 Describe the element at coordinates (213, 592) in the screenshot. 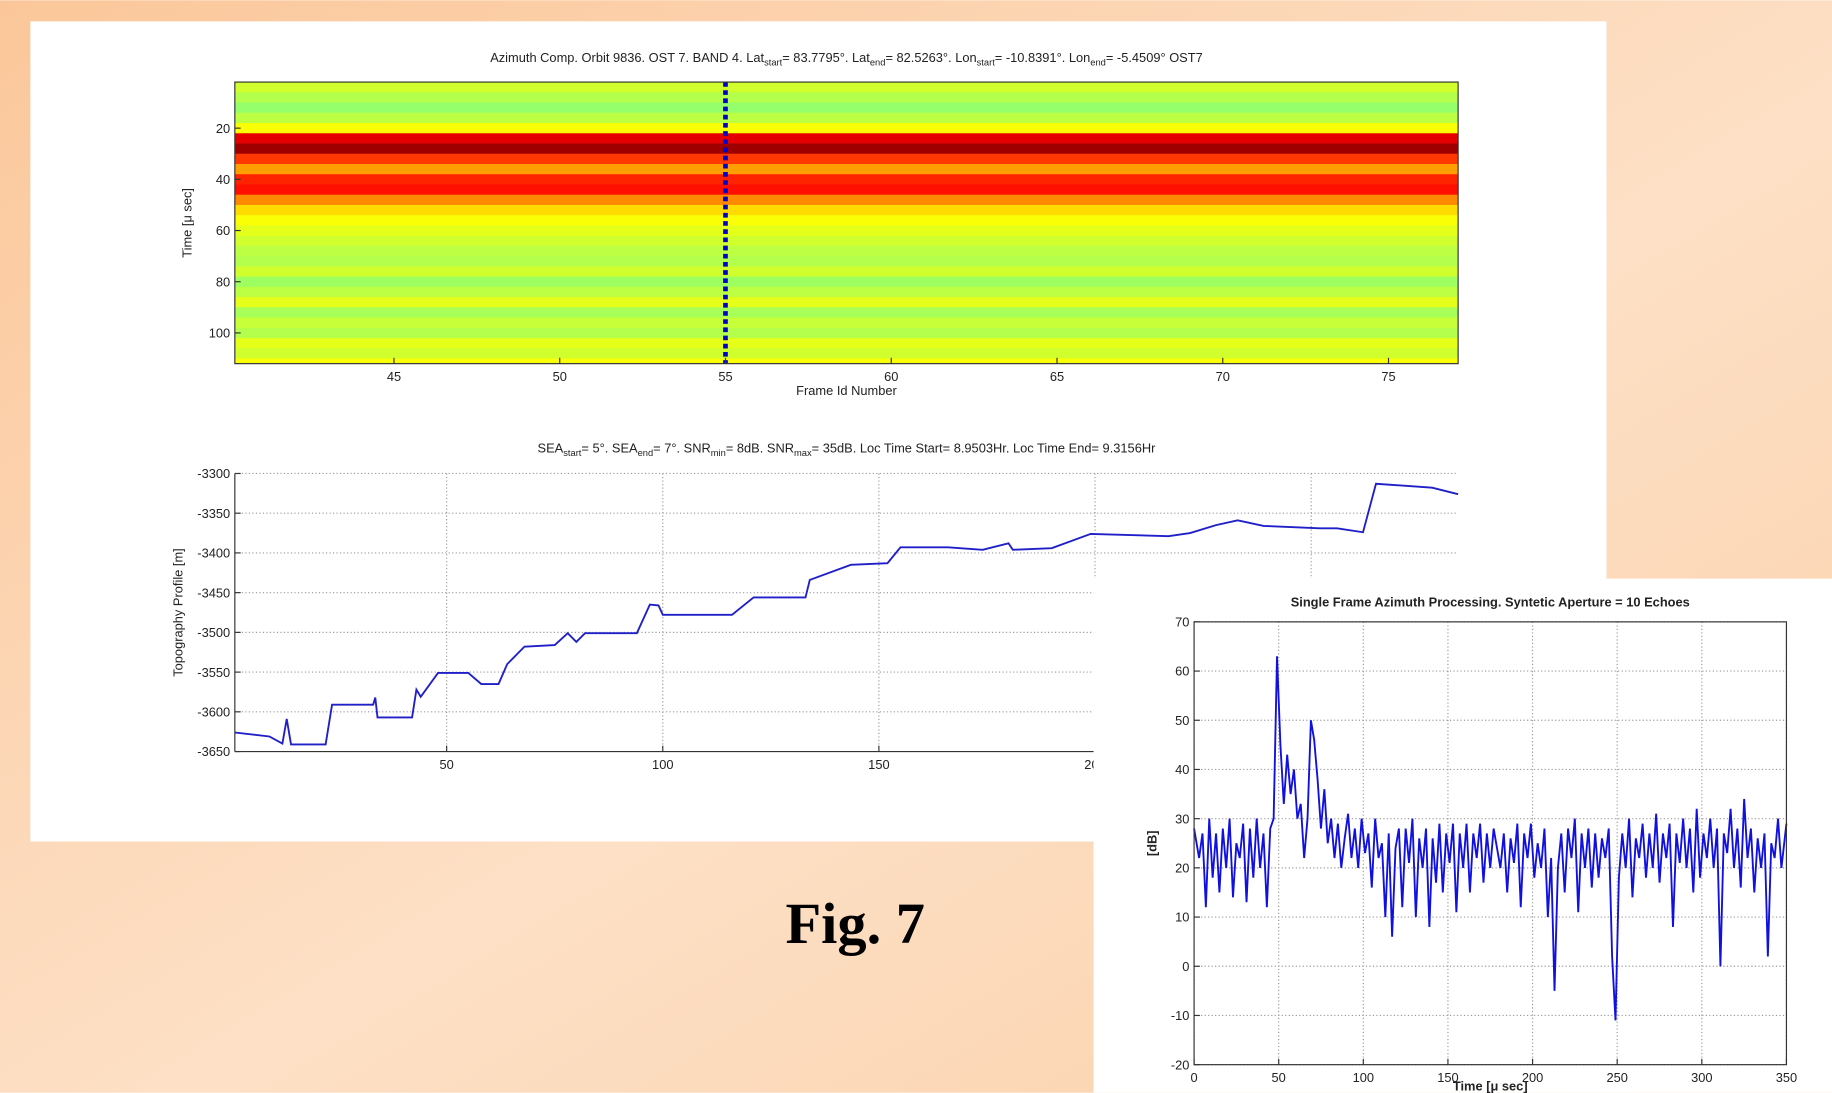

I see `y-tick-label: -3450` at that location.